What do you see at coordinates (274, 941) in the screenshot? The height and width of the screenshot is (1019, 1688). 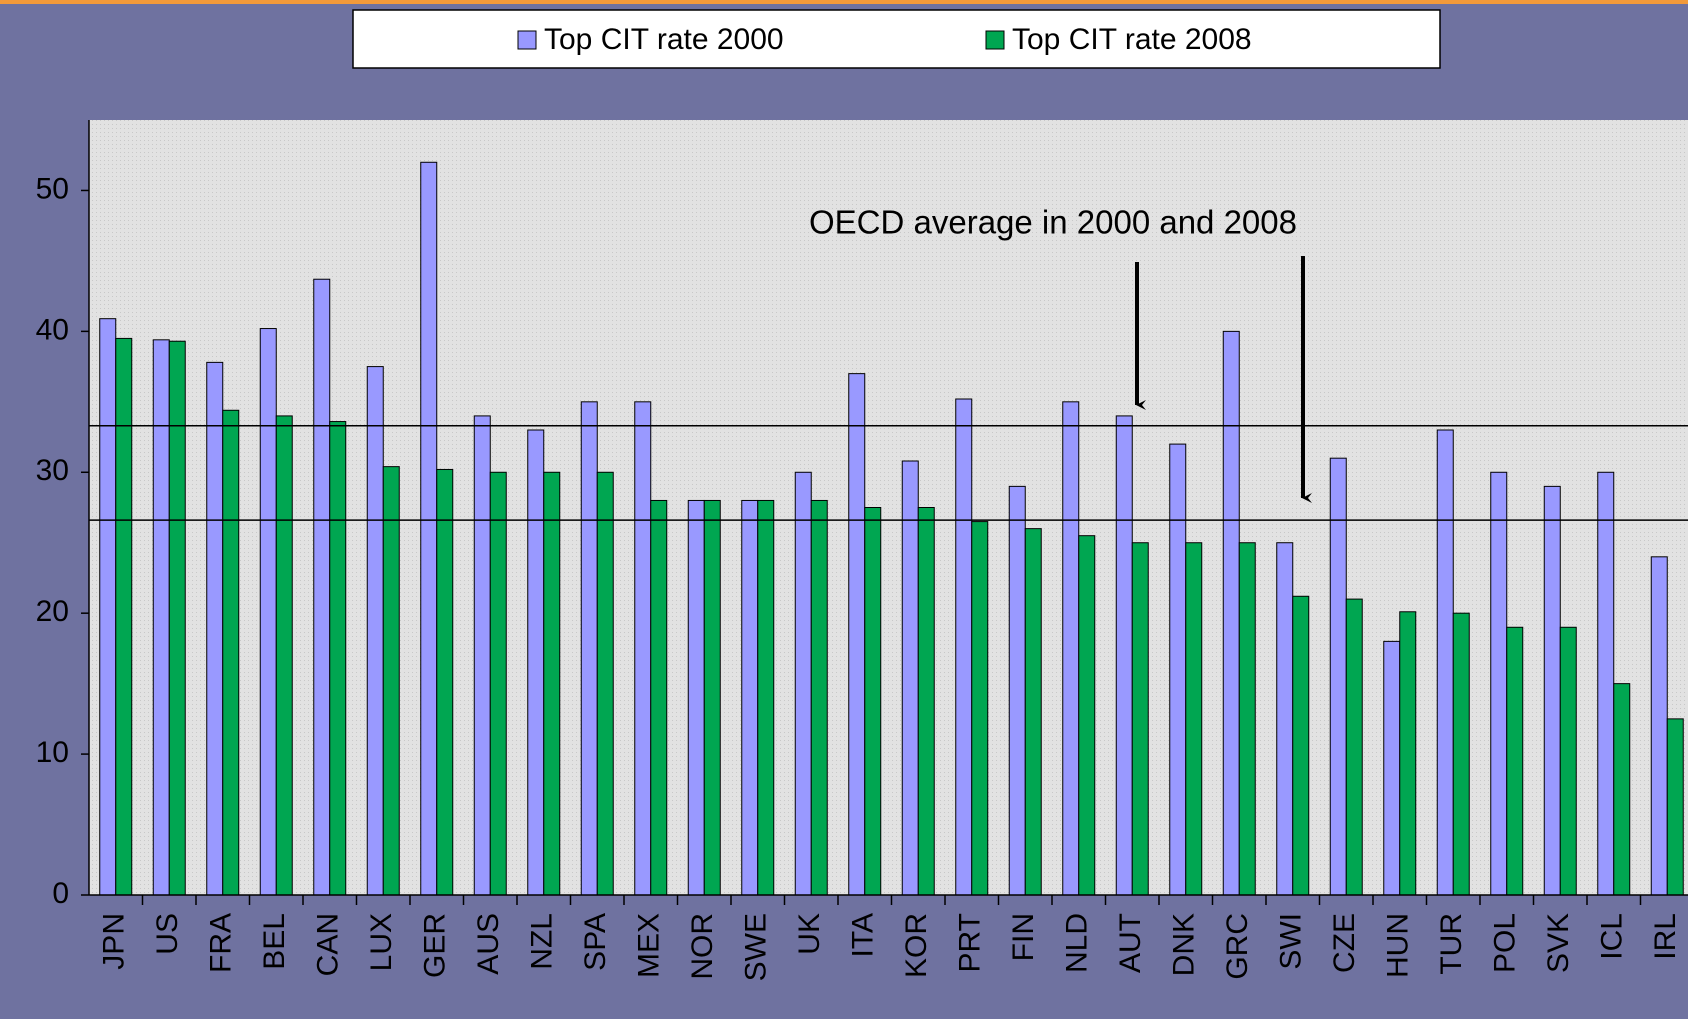 I see `x-tick-label: BEL` at bounding box center [274, 941].